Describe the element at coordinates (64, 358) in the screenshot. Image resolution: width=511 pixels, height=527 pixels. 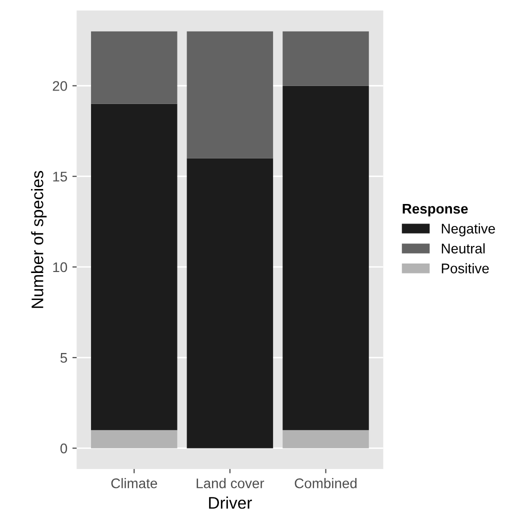
I see `y-tick-label: 5` at that location.